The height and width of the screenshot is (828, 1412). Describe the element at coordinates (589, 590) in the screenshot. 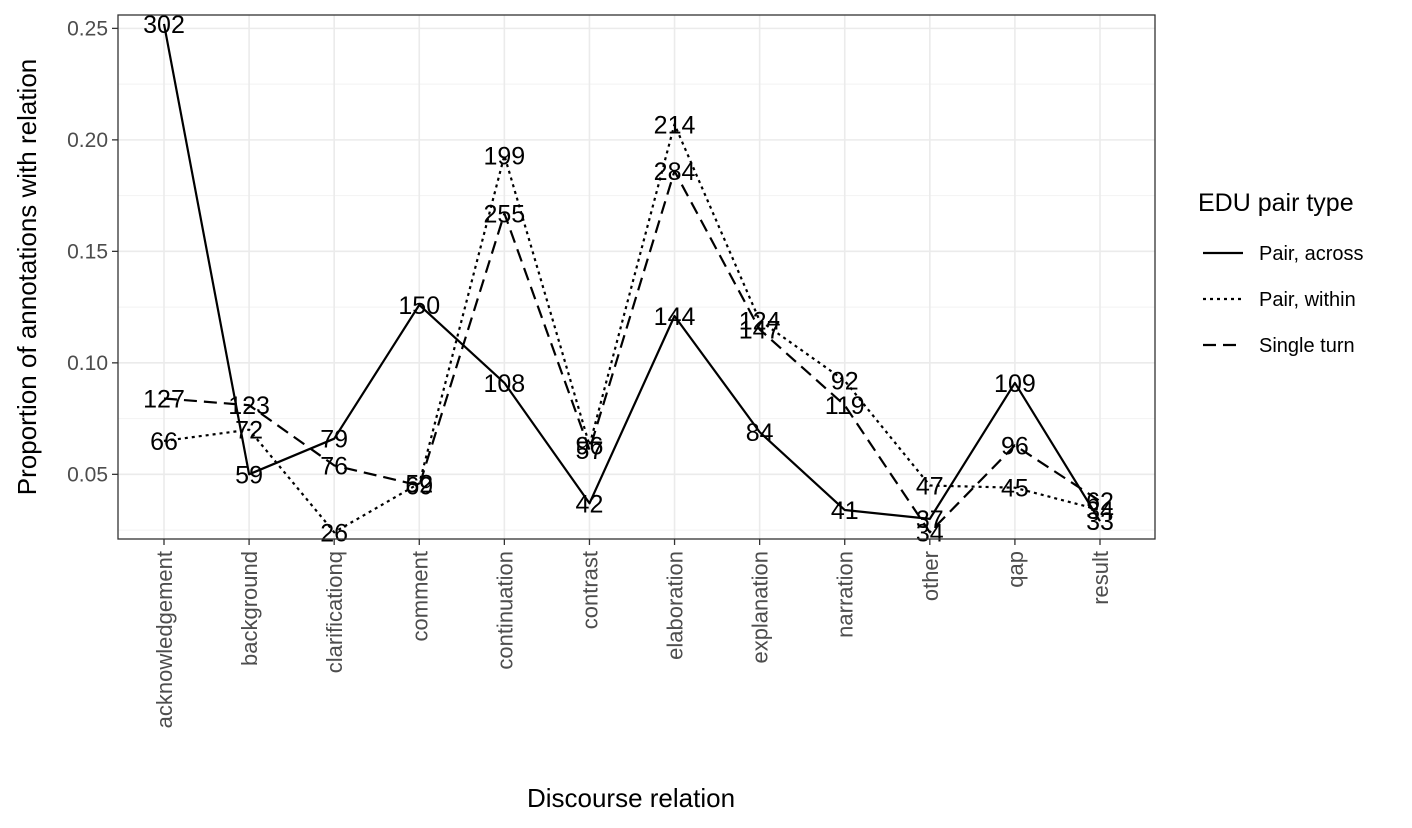

I see `x-tick-label-contrast: contrast` at that location.